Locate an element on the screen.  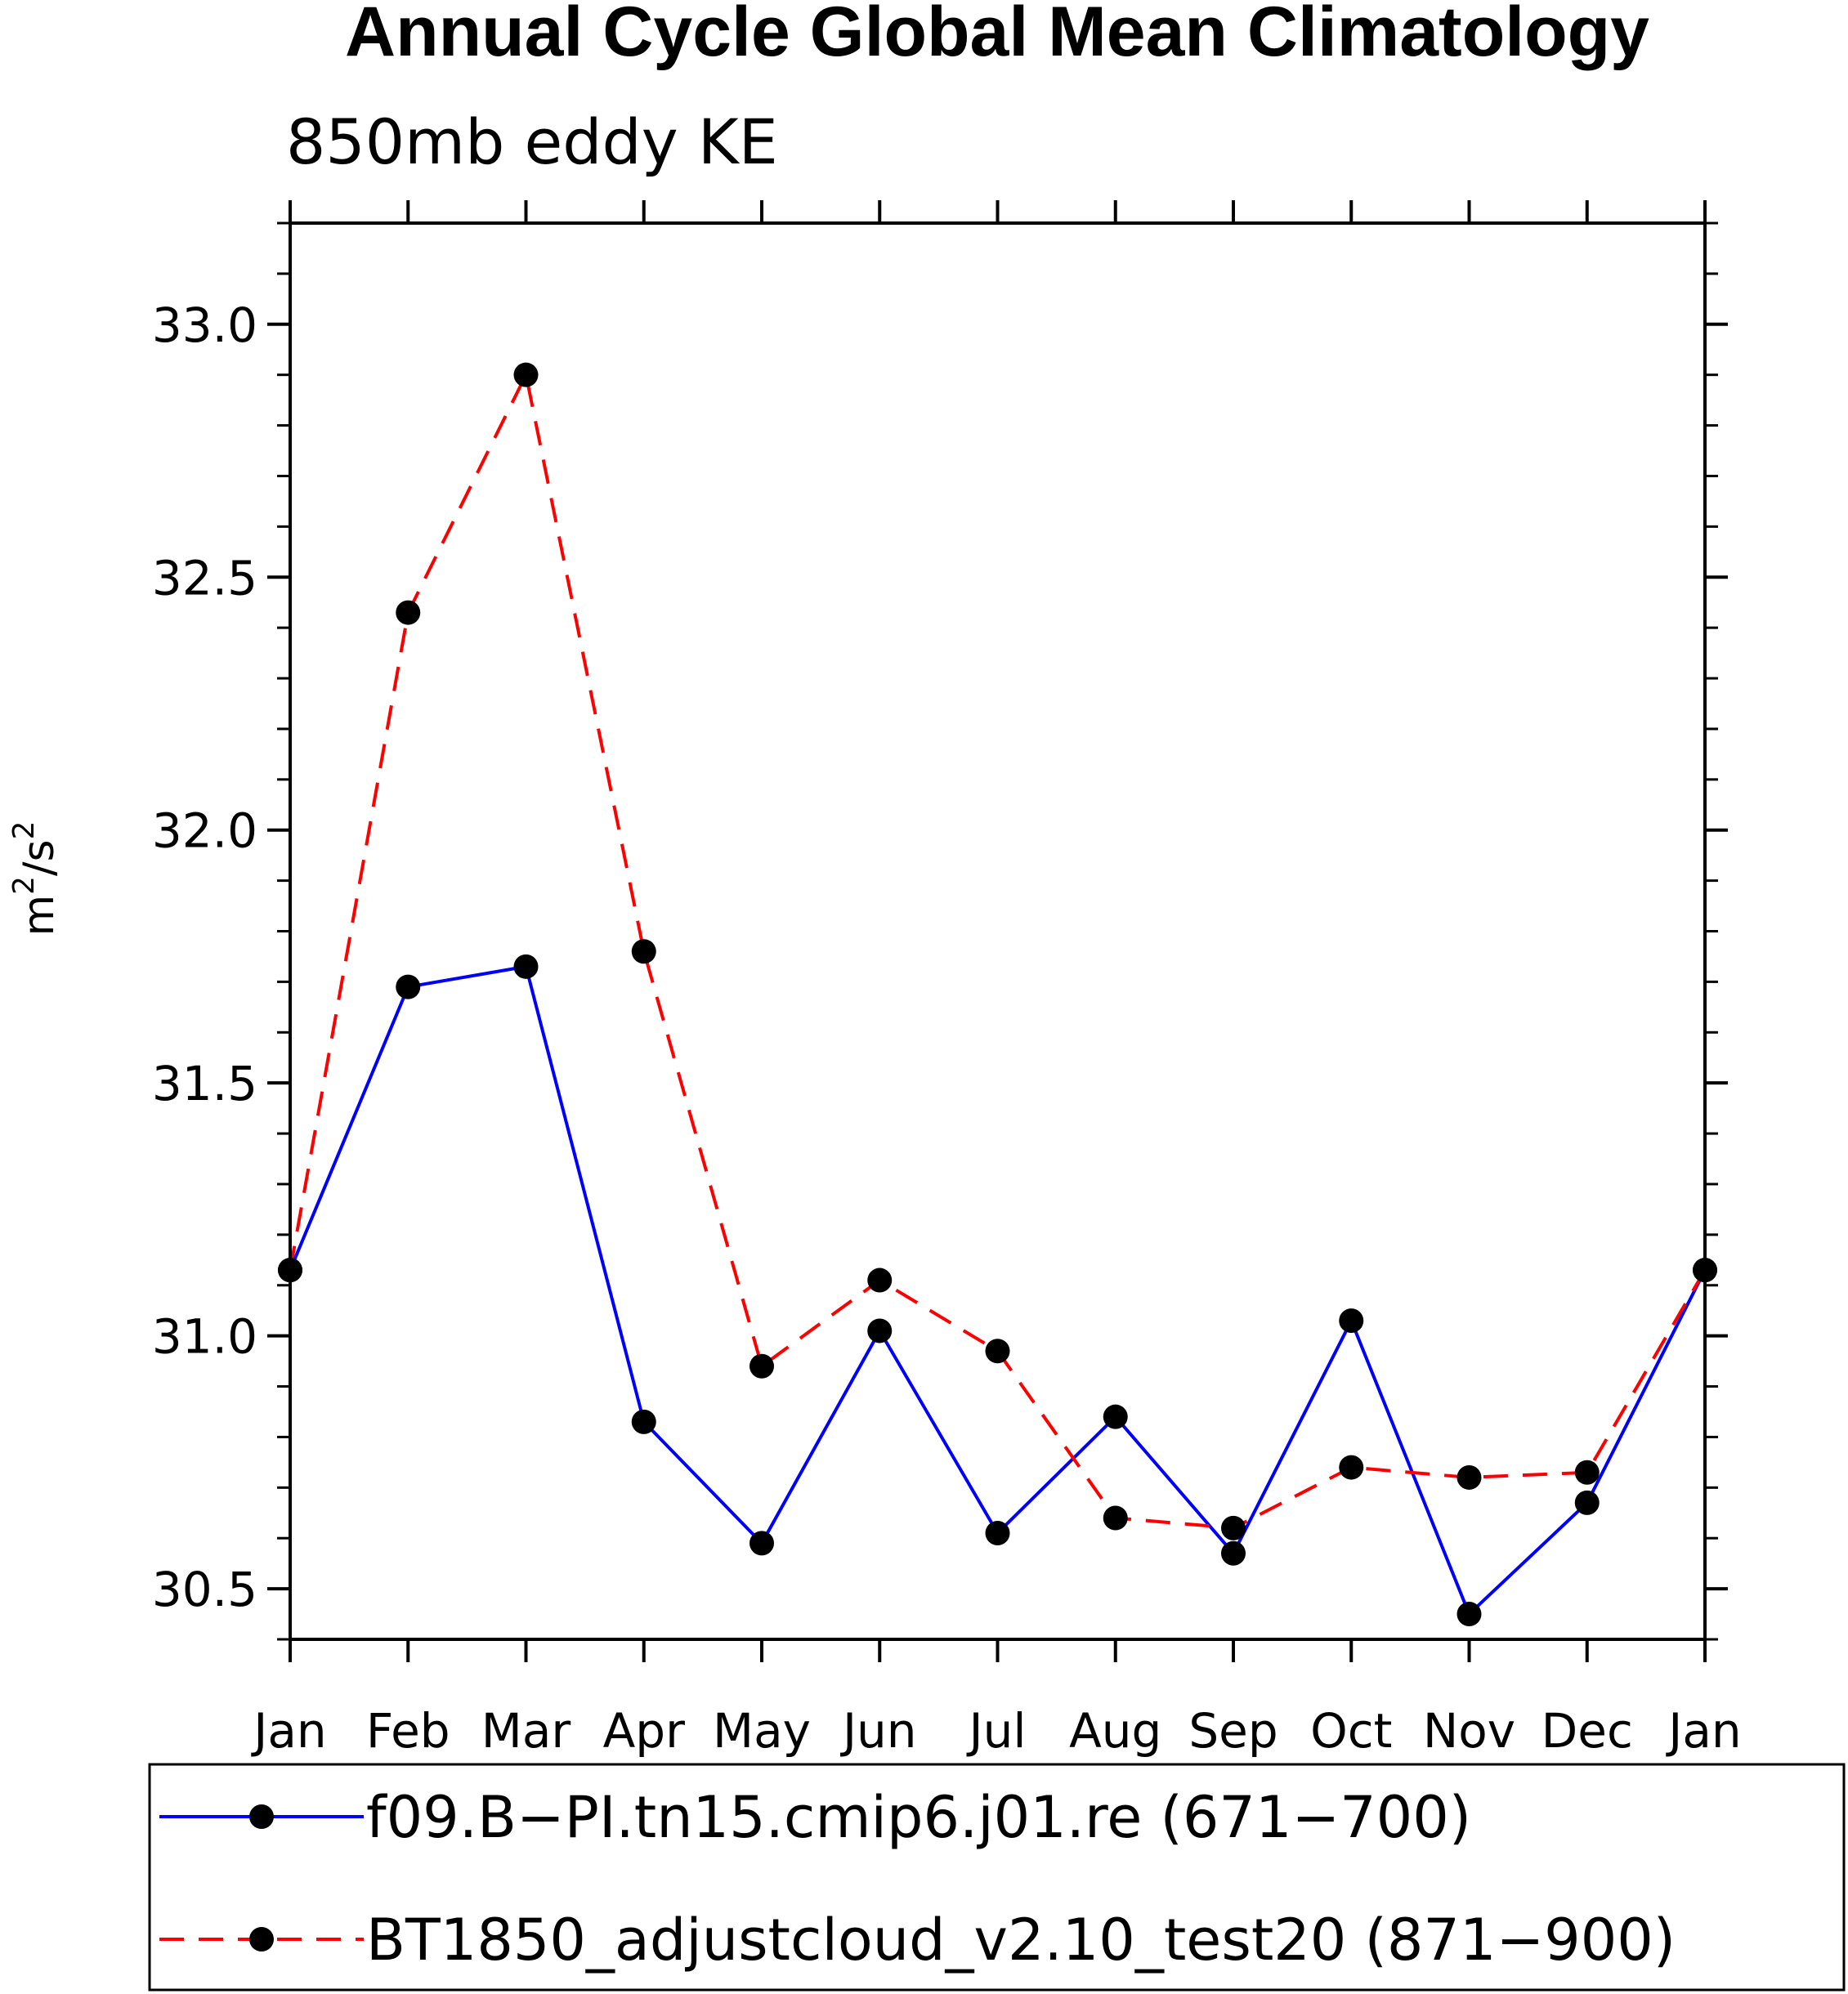
y-tick-label: 30.5 is located at coordinates (204, 1589).